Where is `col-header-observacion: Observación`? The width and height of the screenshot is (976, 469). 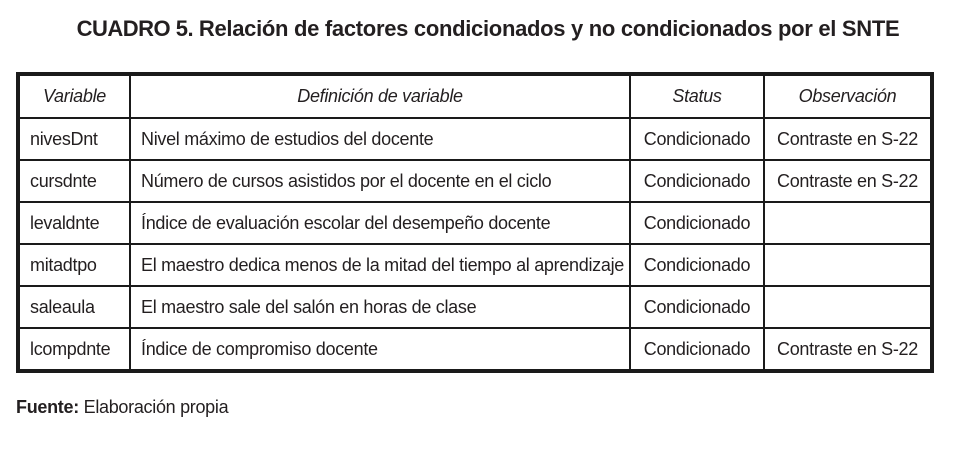 col-header-observacion: Observación is located at coordinates (848, 96).